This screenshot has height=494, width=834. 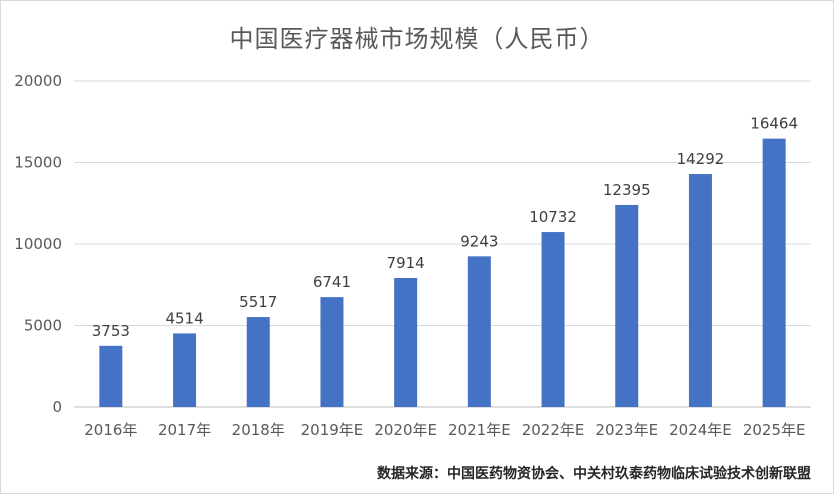 I want to click on y-tick-label: 10000, so click(x=38, y=244).